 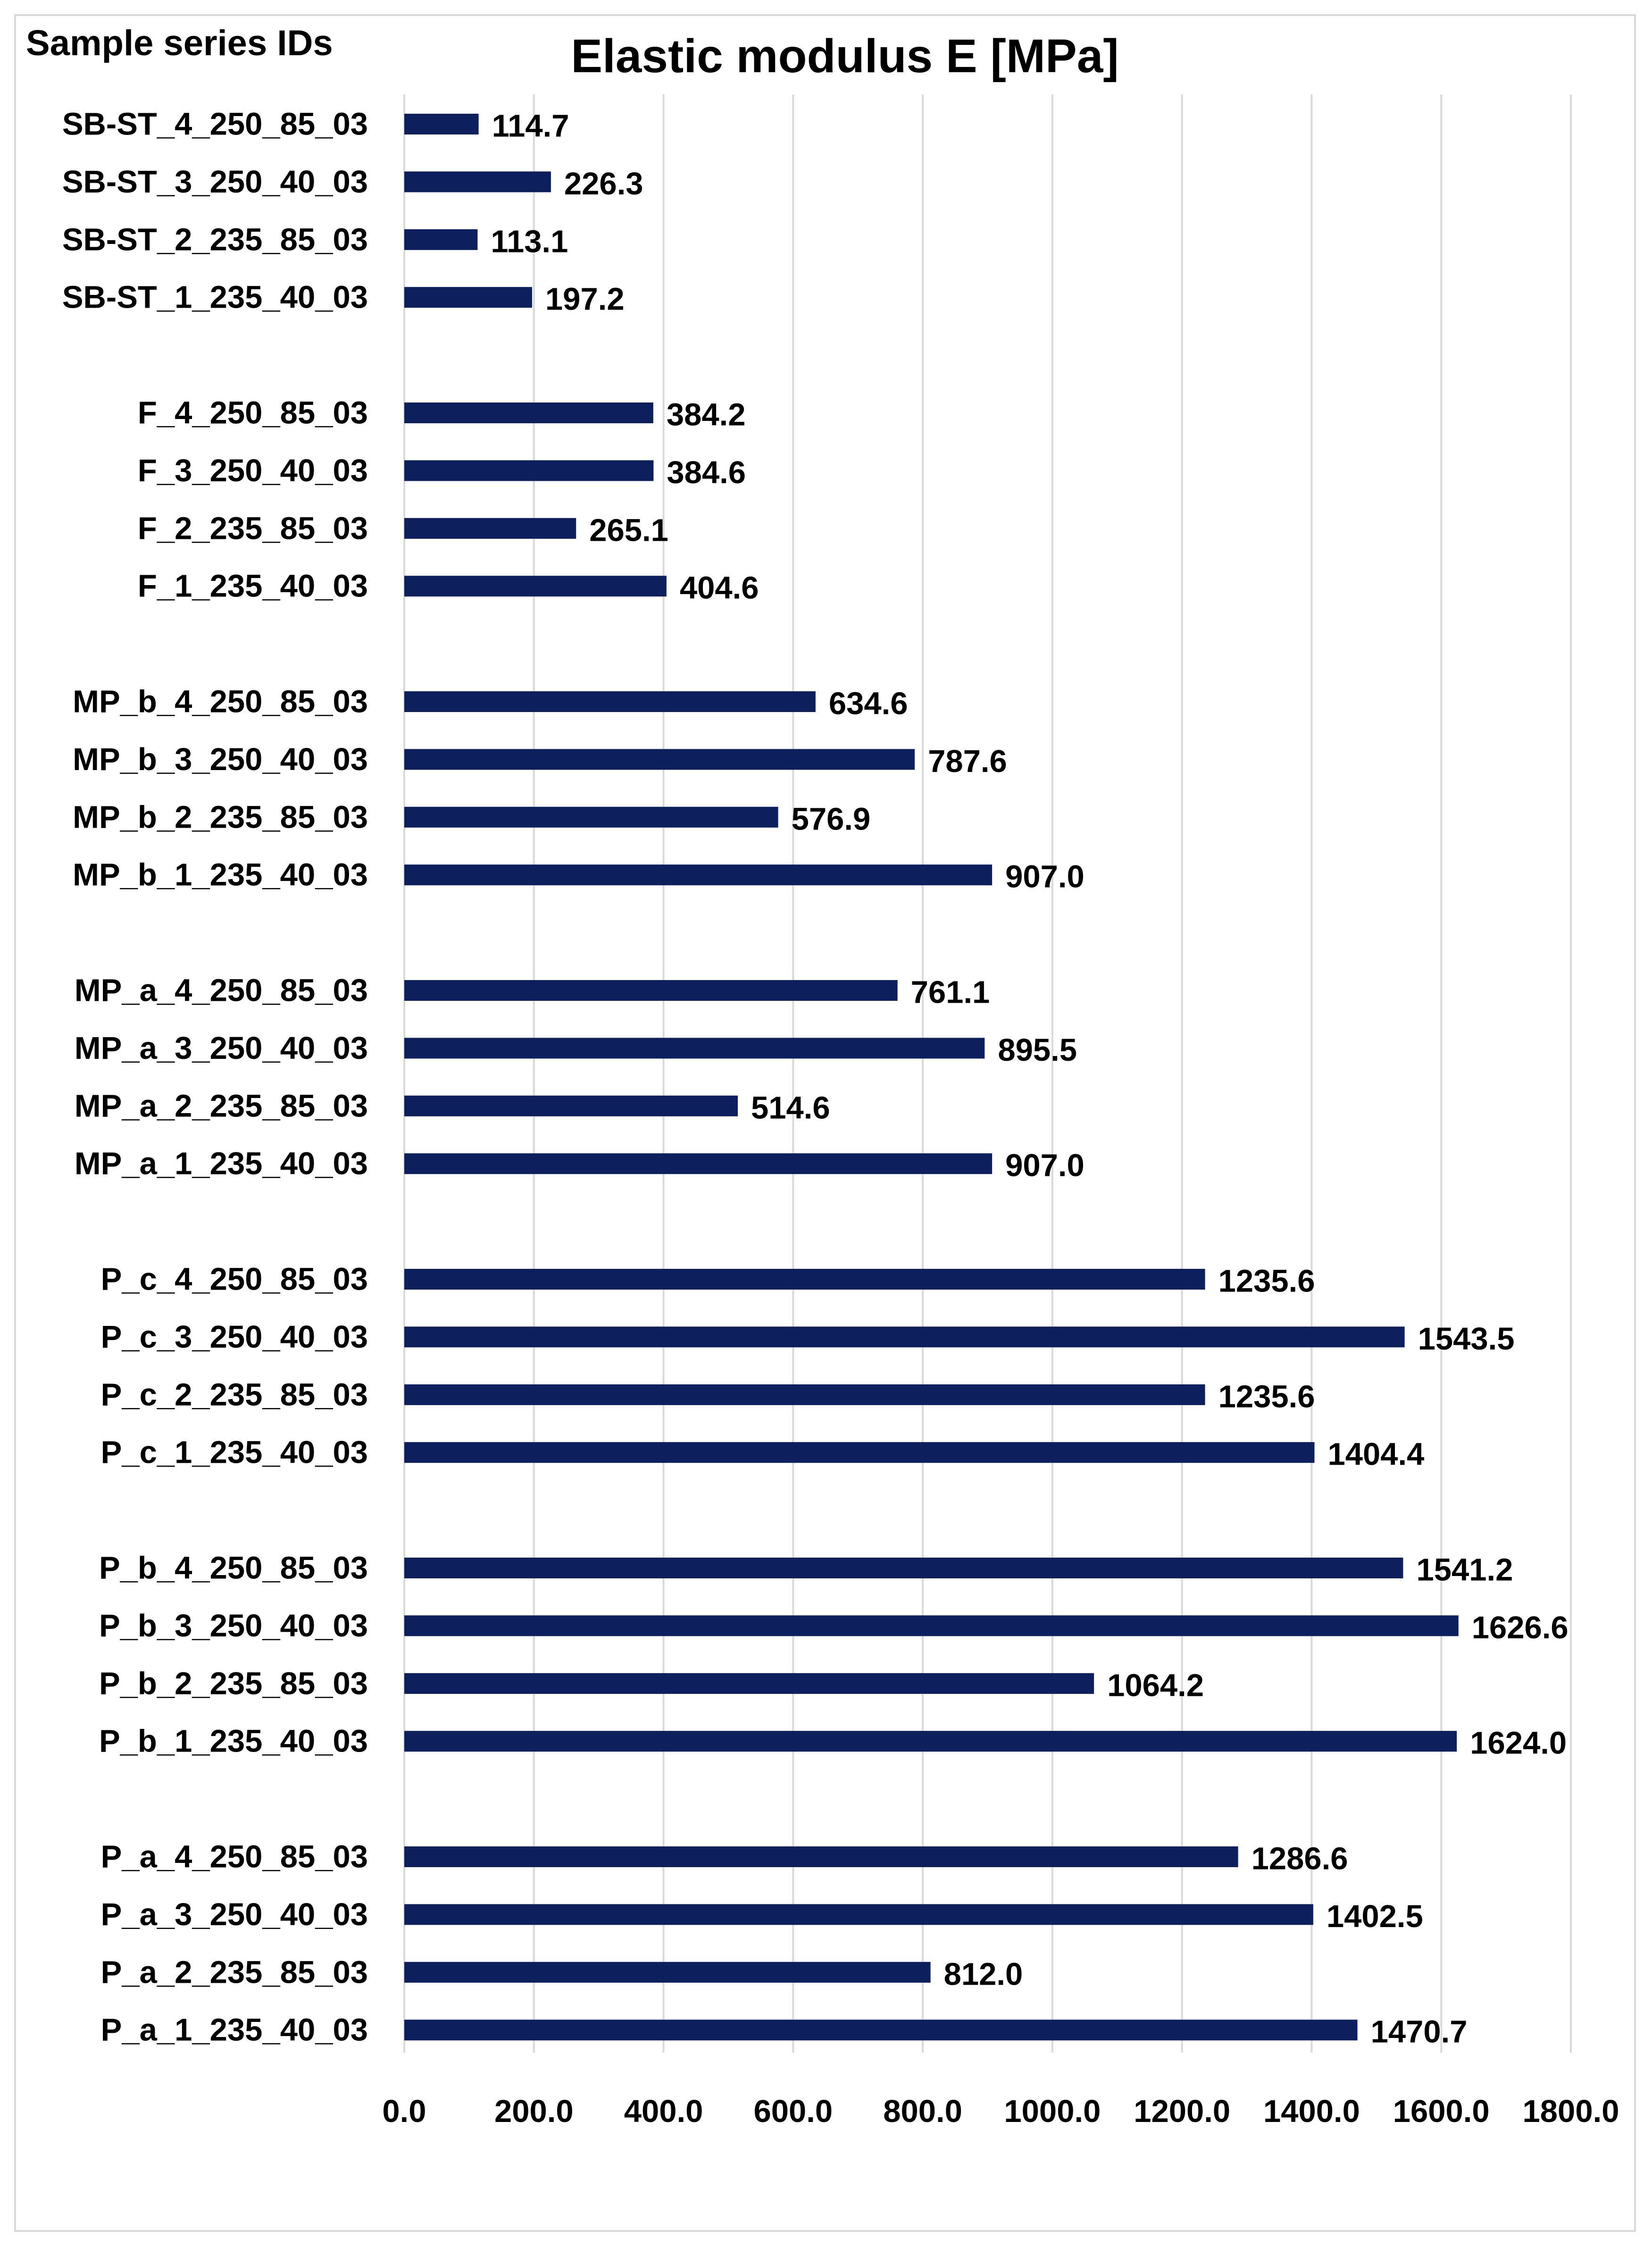 What do you see at coordinates (1571, 2111) in the screenshot?
I see `x-tick-label: 1800.0` at bounding box center [1571, 2111].